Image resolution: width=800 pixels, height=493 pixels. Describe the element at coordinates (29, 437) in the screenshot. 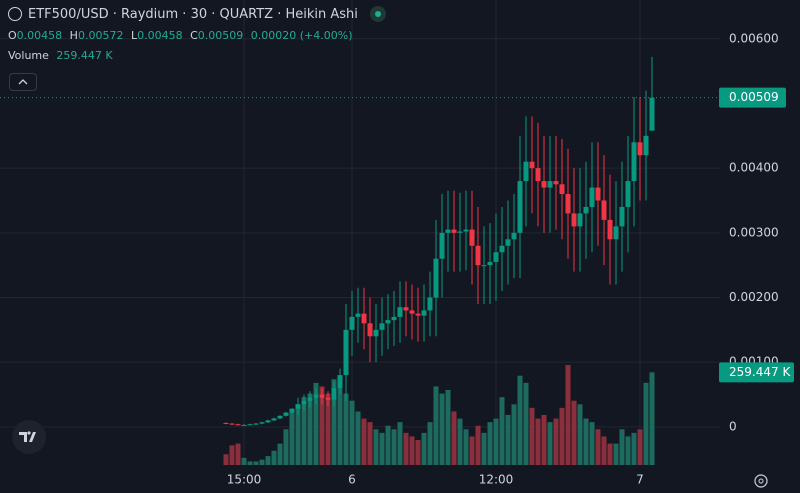

I see `tv-logo` at that location.